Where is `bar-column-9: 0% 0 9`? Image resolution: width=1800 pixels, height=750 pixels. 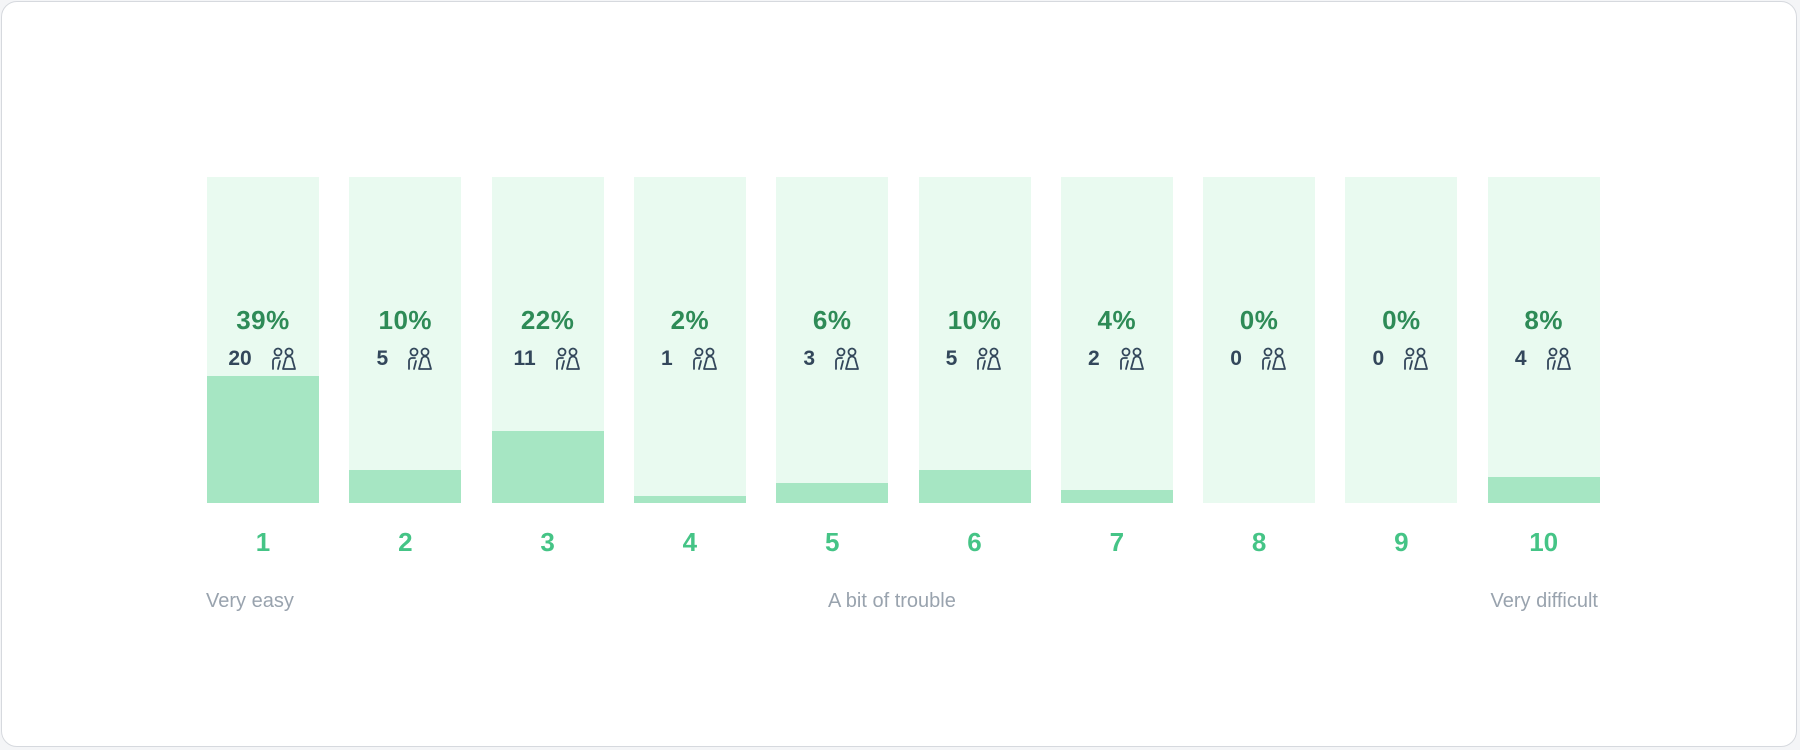
bar-column-9: 0% 0 9 is located at coordinates (1401, 367).